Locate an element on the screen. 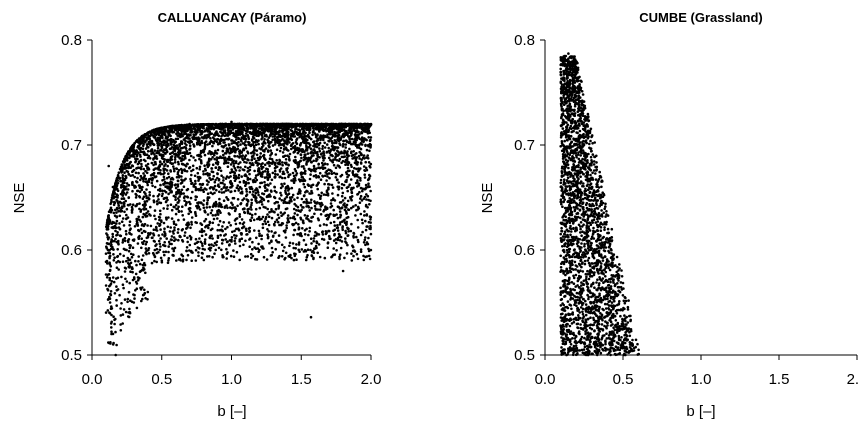  y-axis-label: NSE is located at coordinates (19, 198).